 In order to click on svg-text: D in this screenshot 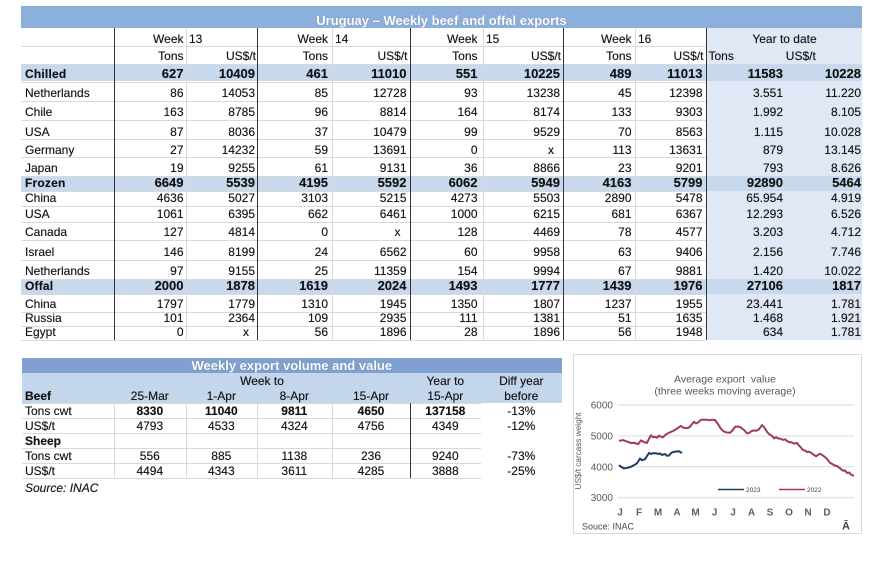, I will do `click(826, 513)`.